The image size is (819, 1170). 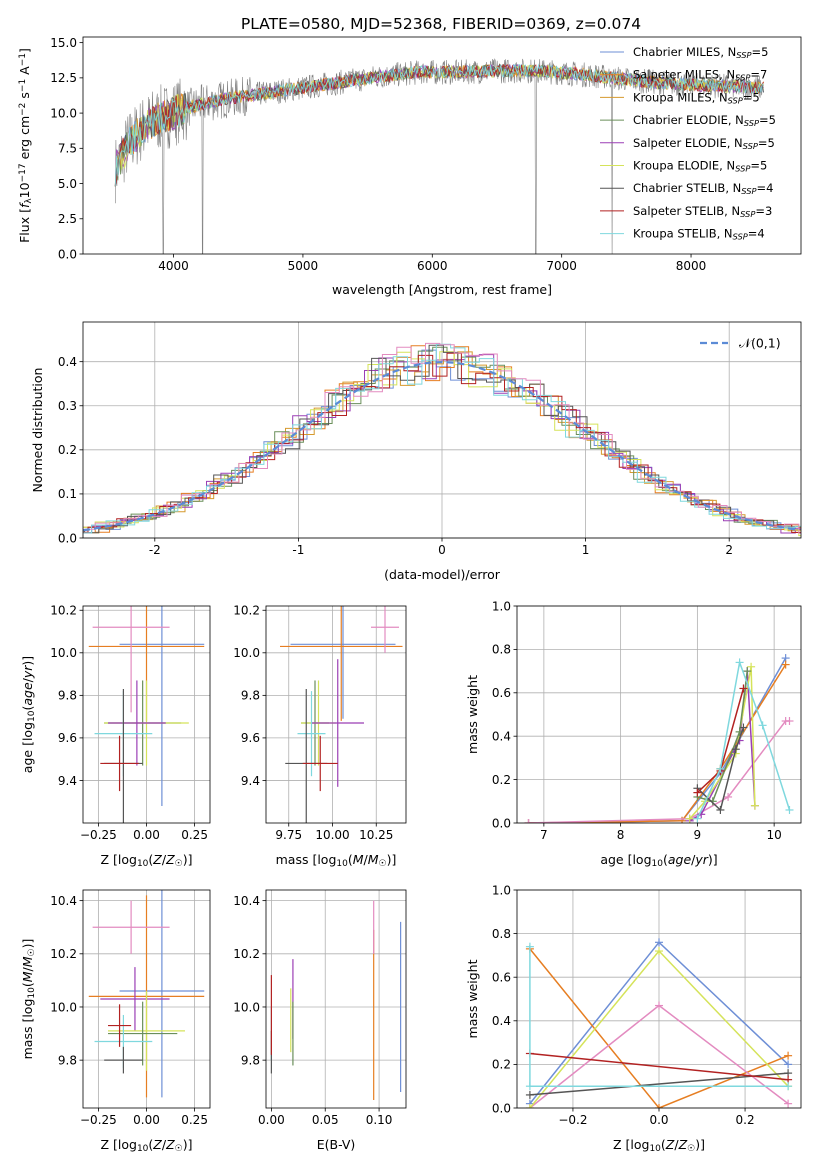 What do you see at coordinates (702, 211) in the screenshot?
I see `legend-label: Salpeter STELIB, NSSP=3` at bounding box center [702, 211].